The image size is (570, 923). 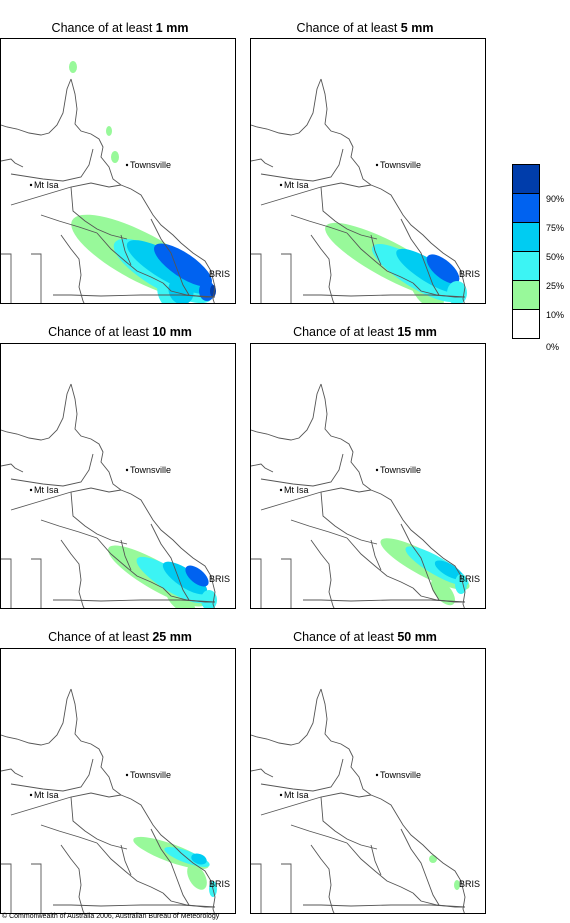 I want to click on map-25mm: Townsville Mt Isa BRIS, so click(x=118, y=781).